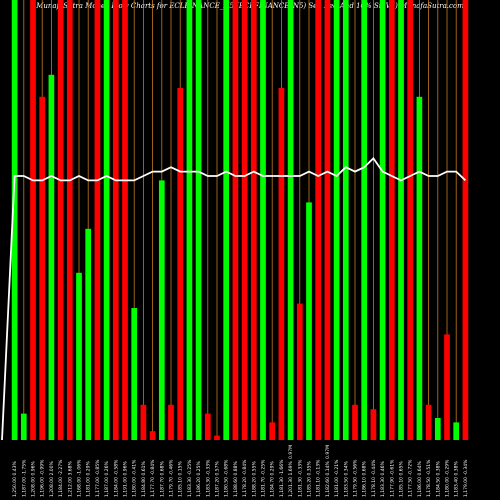 The width and height of the screenshot is (500, 500). What do you see at coordinates (52, 479) in the screenshot?
I see `x-tick-label: 1,208.00 2.00%` at bounding box center [52, 479].